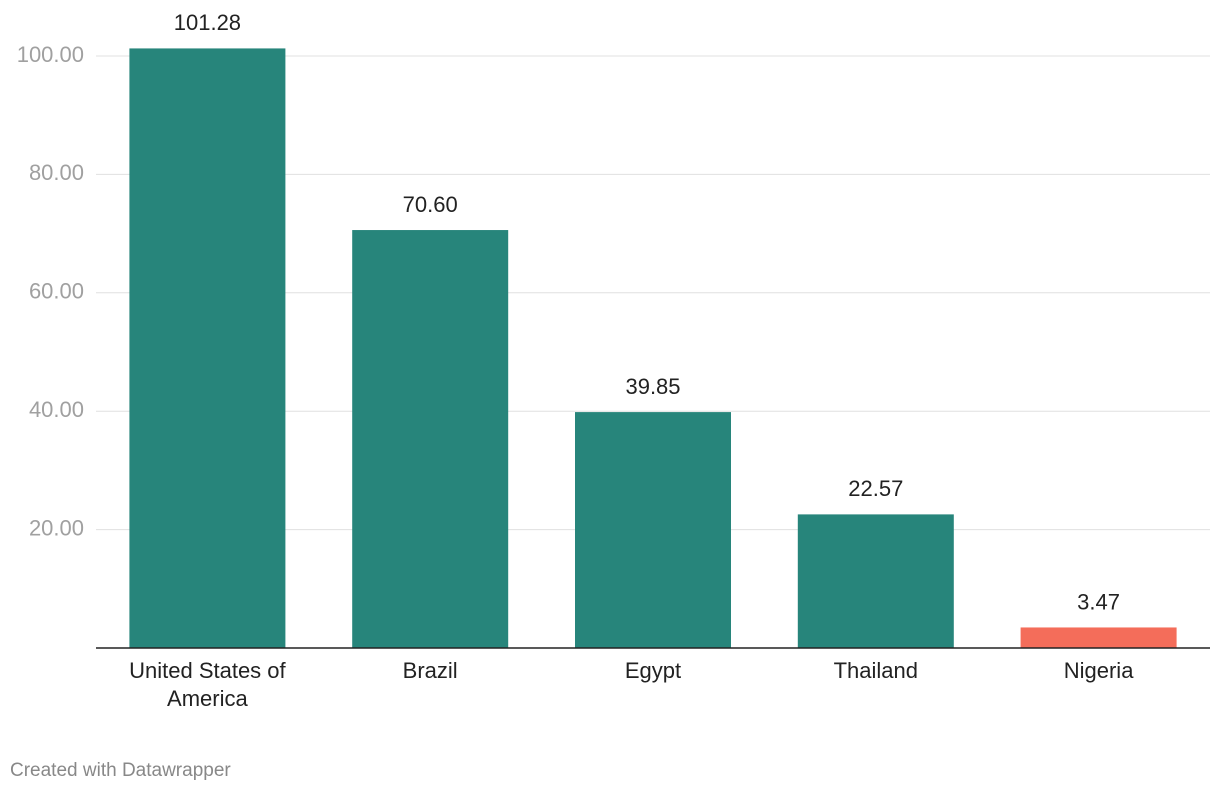  Describe the element at coordinates (875, 488) in the screenshot. I see `data-label: 22.57` at that location.